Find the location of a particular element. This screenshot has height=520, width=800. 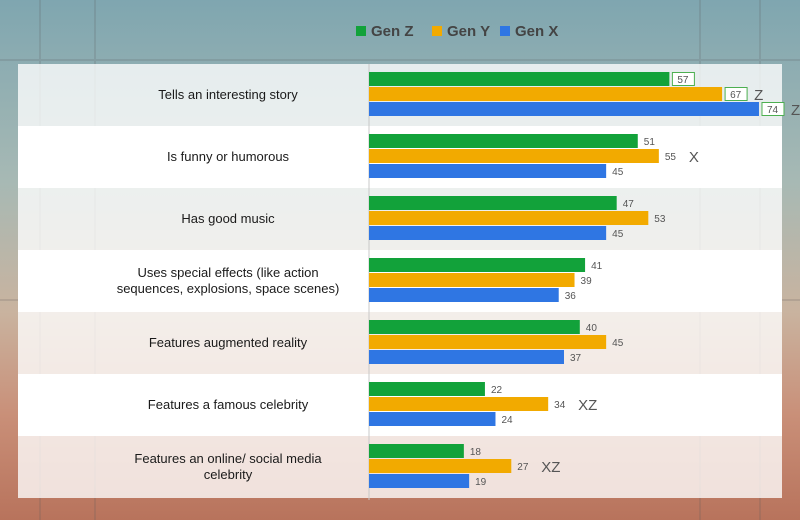

value-label: 55 is located at coordinates (671, 157).